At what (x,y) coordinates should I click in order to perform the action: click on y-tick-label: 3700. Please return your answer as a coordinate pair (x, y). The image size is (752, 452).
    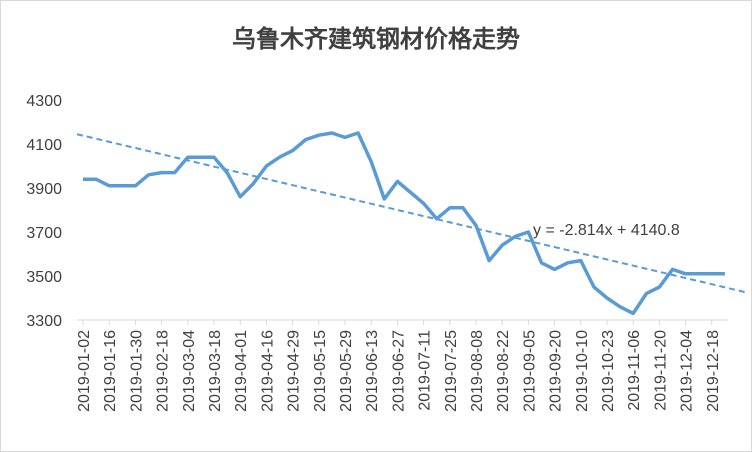
    Looking at the image, I should click on (44, 233).